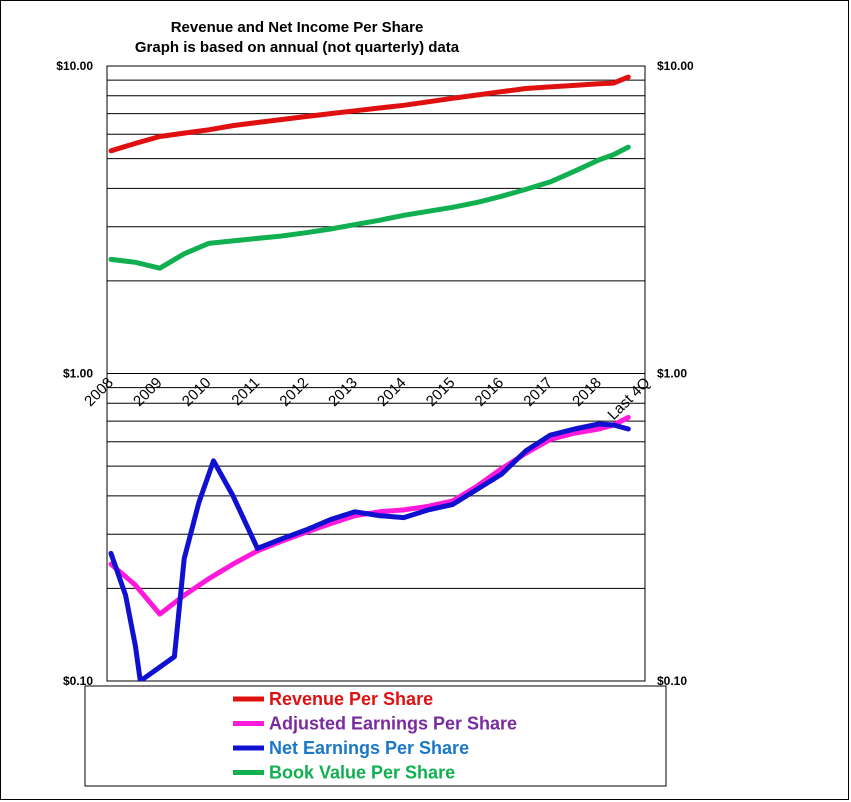  What do you see at coordinates (369, 748) in the screenshot?
I see `legend-label: Net Earnings Per Share` at bounding box center [369, 748].